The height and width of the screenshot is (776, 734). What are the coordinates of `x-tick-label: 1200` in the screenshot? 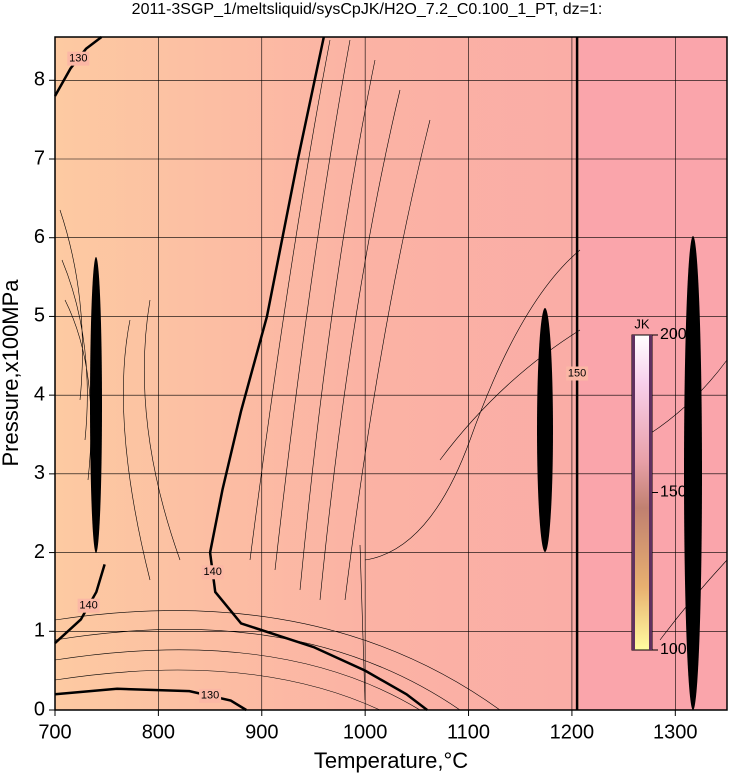 It's located at (572, 732).